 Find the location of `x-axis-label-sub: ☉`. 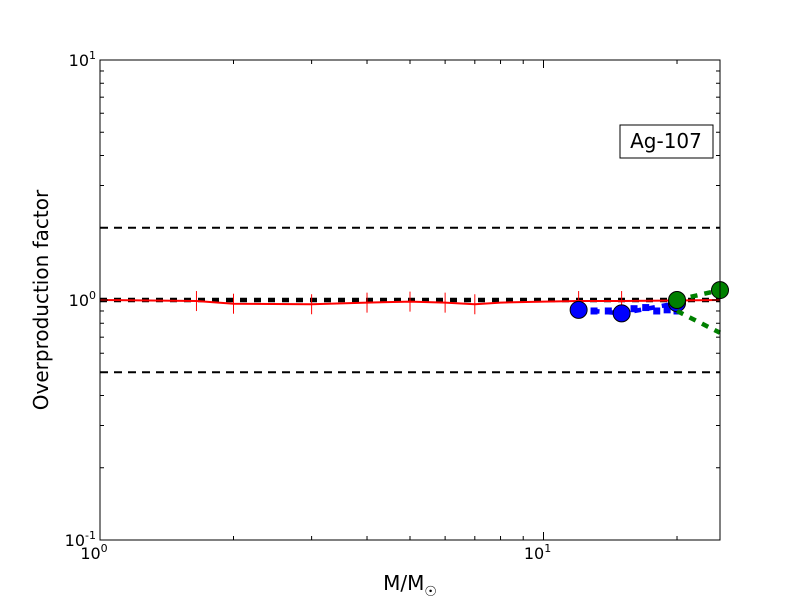

x-axis-label-sub: ☉ is located at coordinates (430, 592).